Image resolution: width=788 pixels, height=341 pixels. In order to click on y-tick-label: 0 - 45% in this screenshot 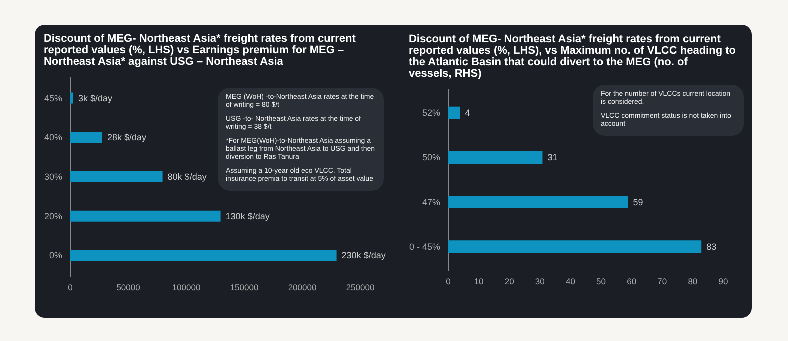, I will do `click(424, 247)`.